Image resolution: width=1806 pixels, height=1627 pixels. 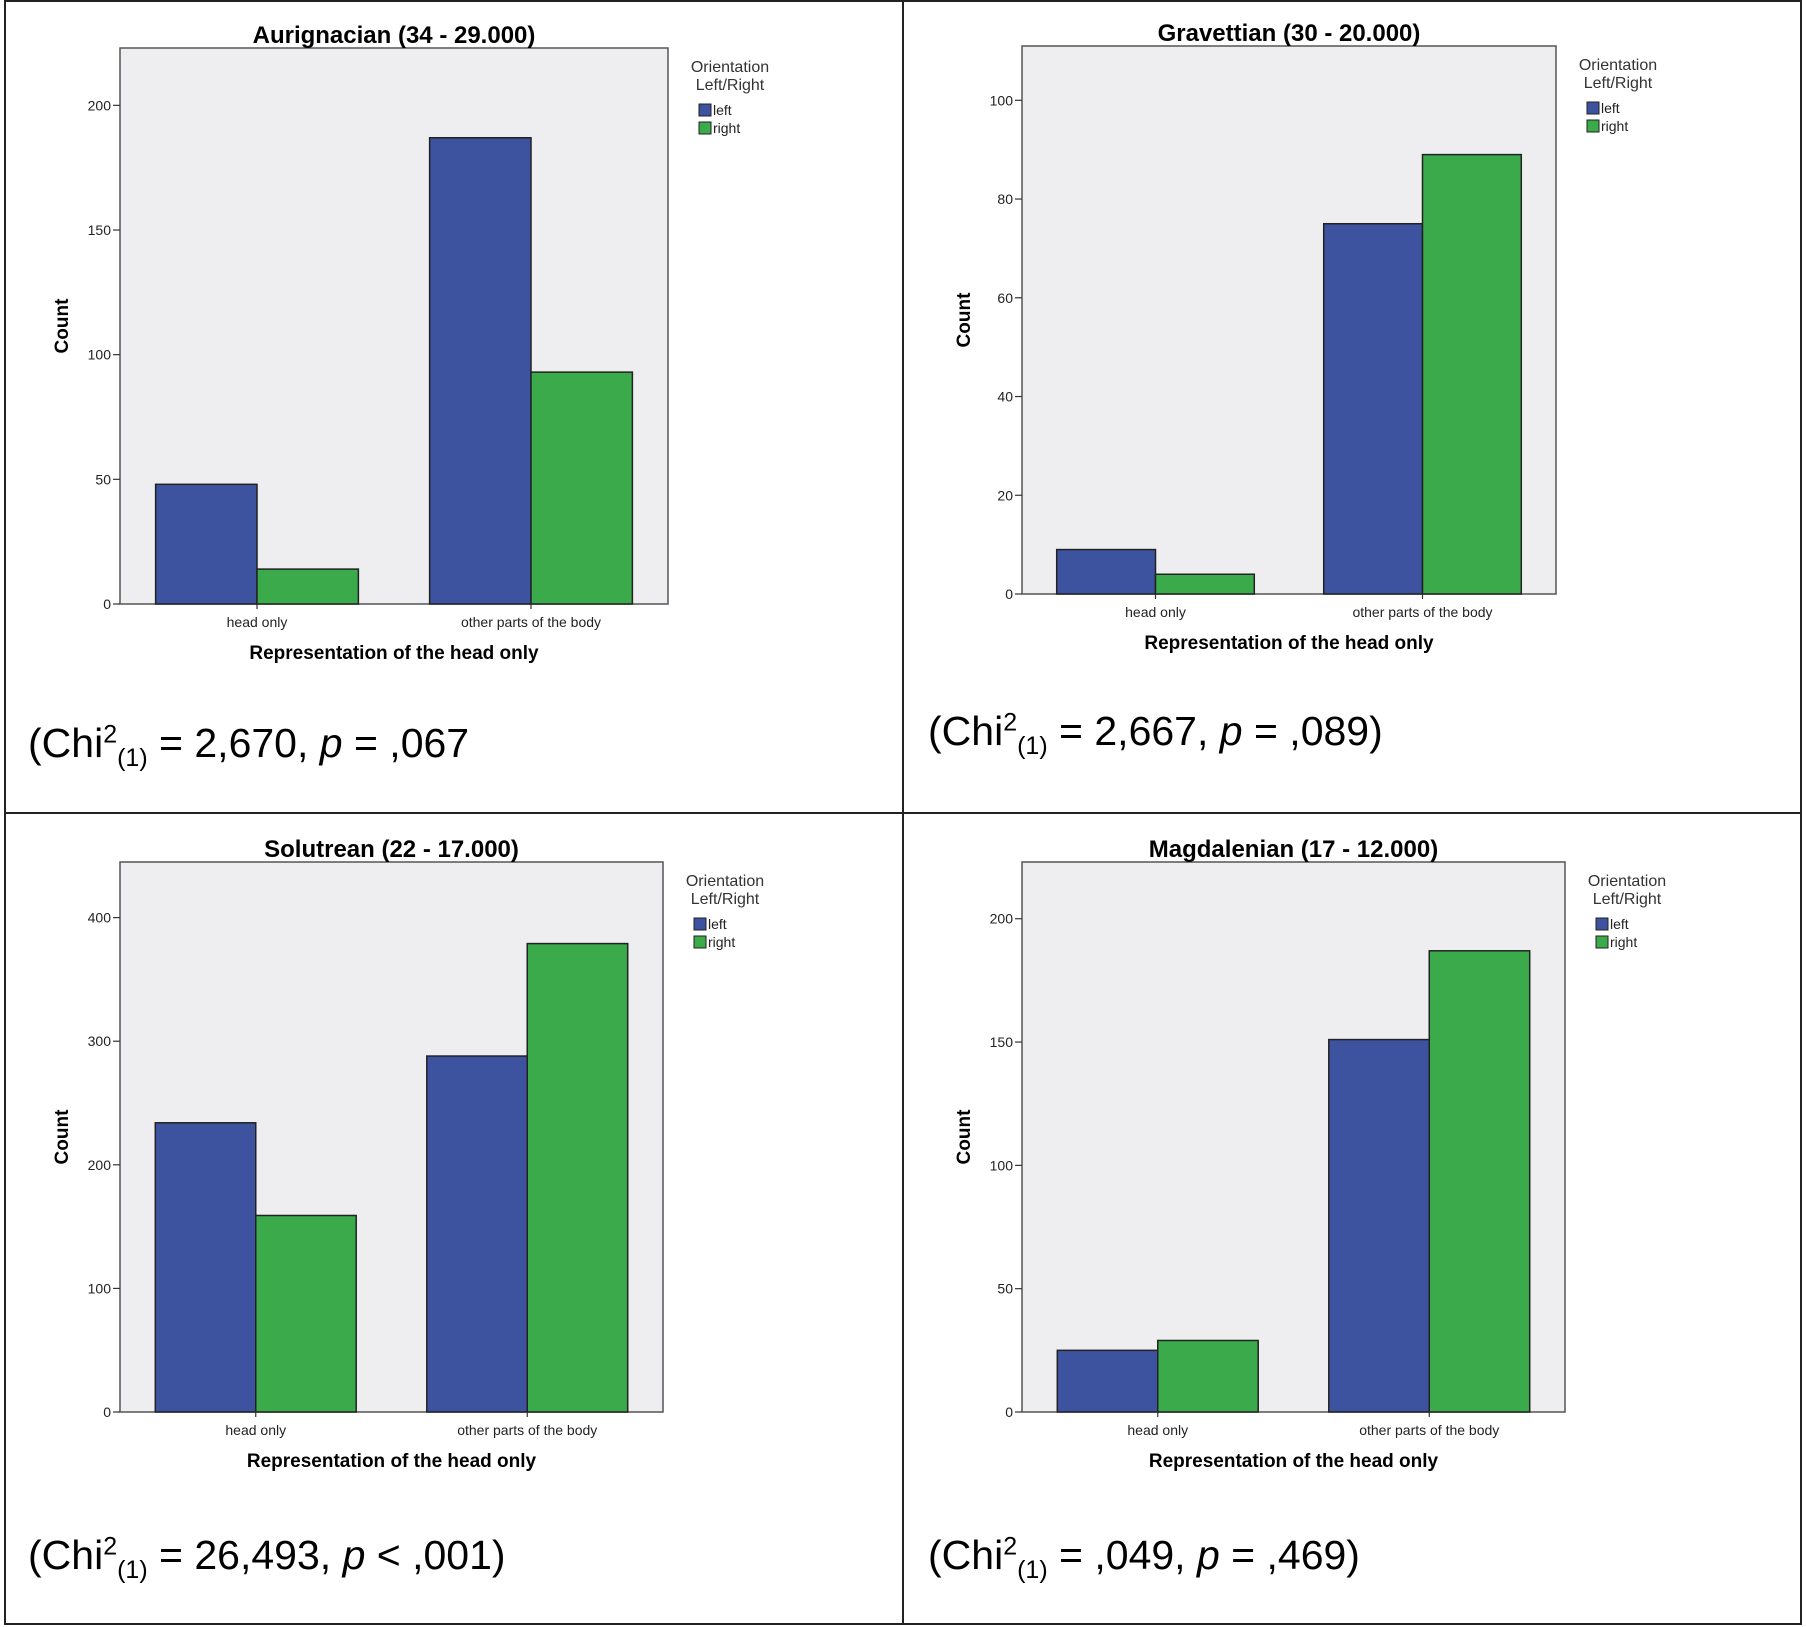 I want to click on chi-square-stat: (Chi2(1) = ,049, p = ,469), so click(x=1144, y=1558).